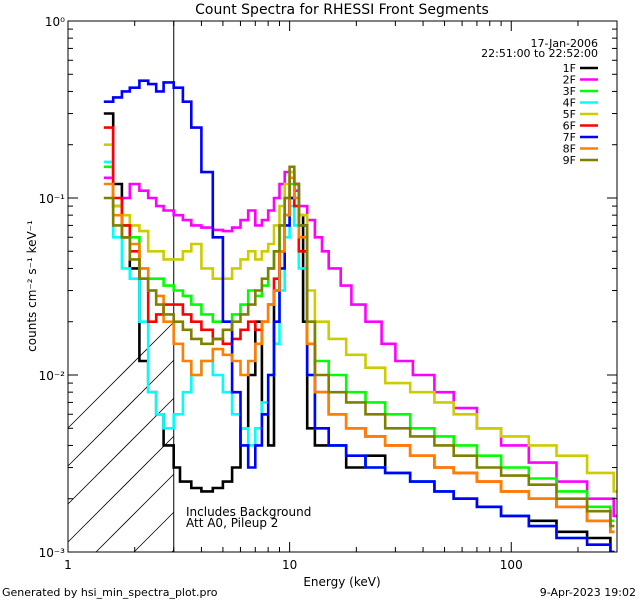 Image resolution: width=640 pixels, height=600 pixels. Describe the element at coordinates (569, 103) in the screenshot. I see `legend-label-4F: 4F` at that location.